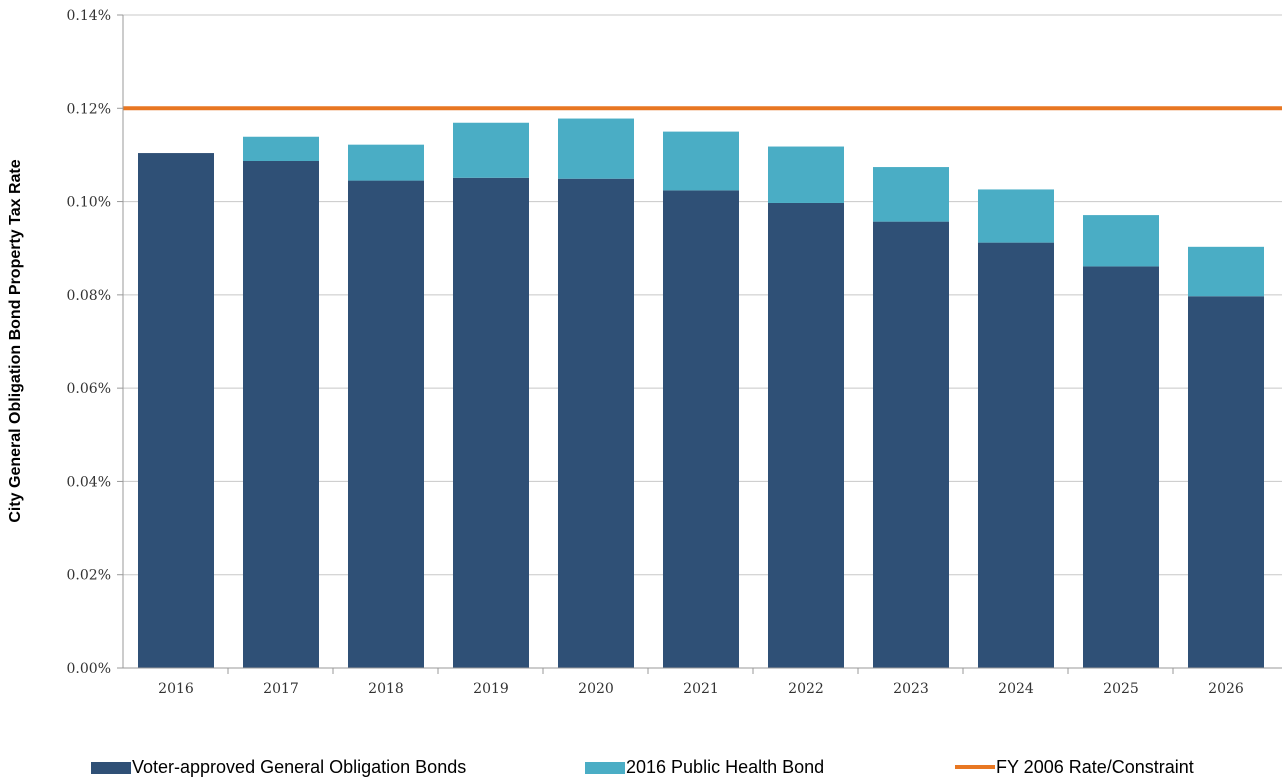 This screenshot has width=1282, height=784. Describe the element at coordinates (281, 414) in the screenshot. I see `bar-general-obligation-2017` at that location.